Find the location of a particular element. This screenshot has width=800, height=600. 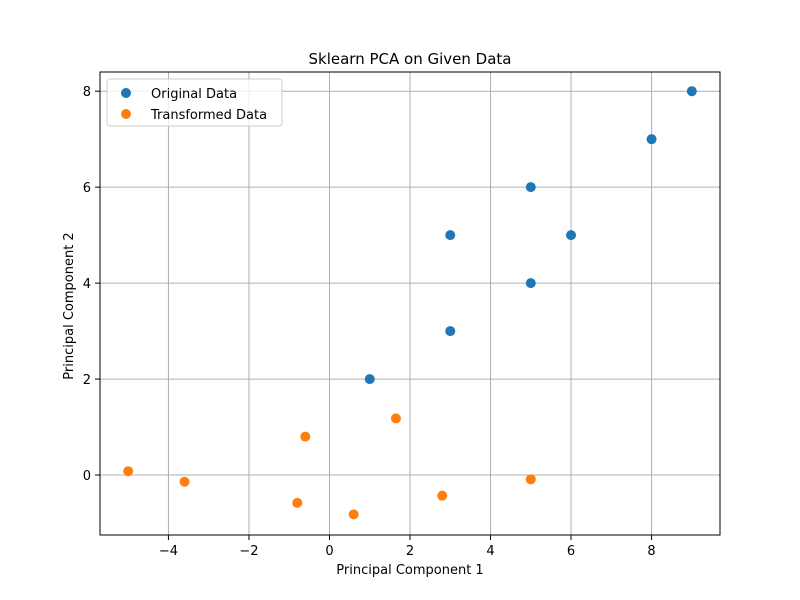

chart-title: Sklearn PCA on Given Data is located at coordinates (410, 59).